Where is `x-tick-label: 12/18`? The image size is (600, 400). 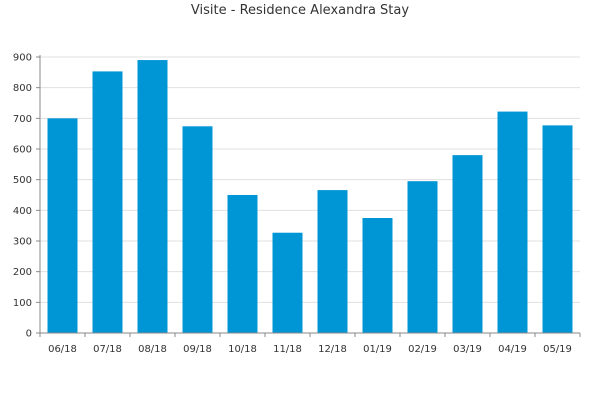 x-tick-label: 12/18 is located at coordinates (332, 349).